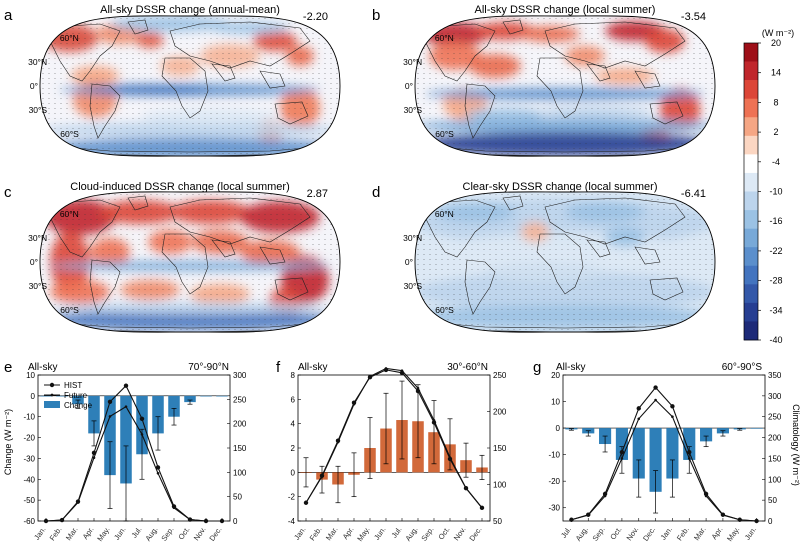  I want to click on panel-letter-e: e, so click(8, 367).